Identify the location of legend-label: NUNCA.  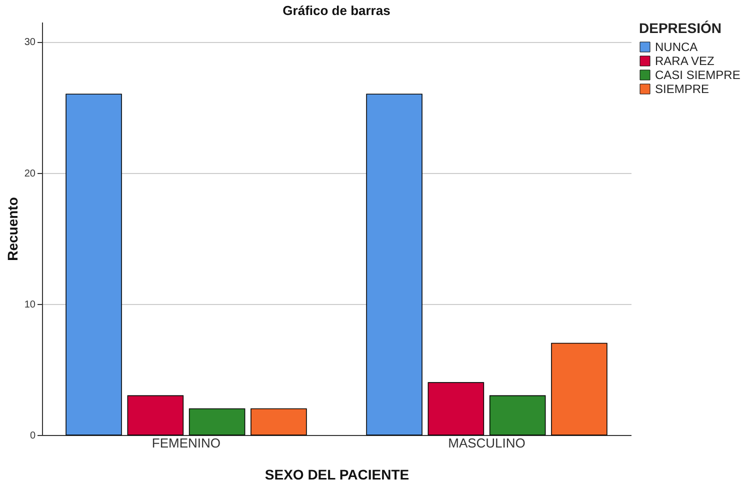
(676, 47).